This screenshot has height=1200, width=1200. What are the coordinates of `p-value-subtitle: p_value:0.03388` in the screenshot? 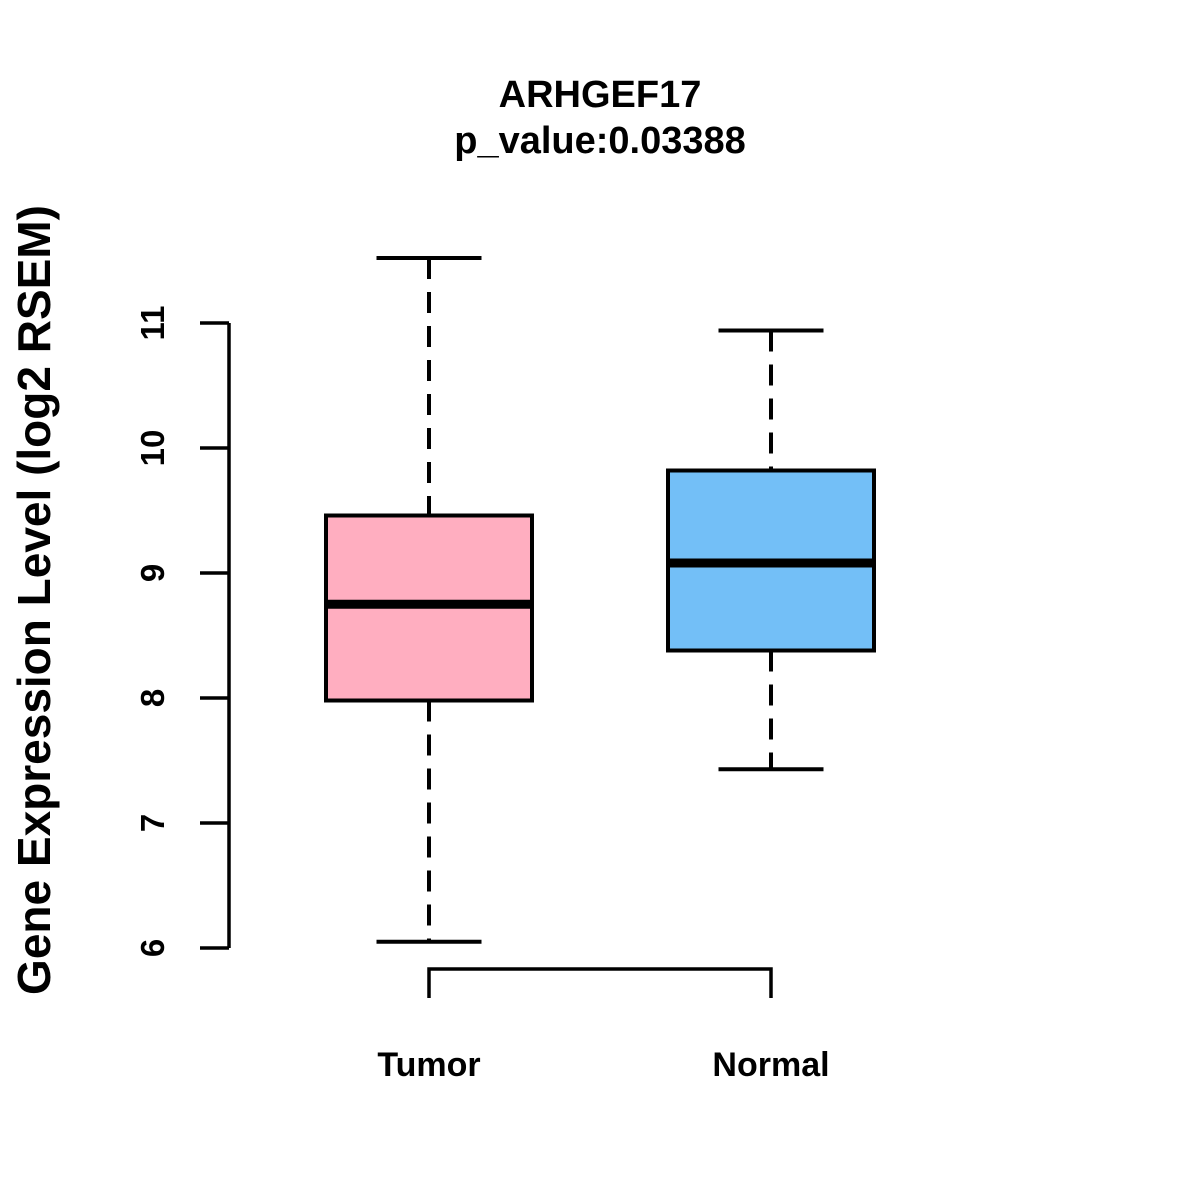 It's located at (600, 141).